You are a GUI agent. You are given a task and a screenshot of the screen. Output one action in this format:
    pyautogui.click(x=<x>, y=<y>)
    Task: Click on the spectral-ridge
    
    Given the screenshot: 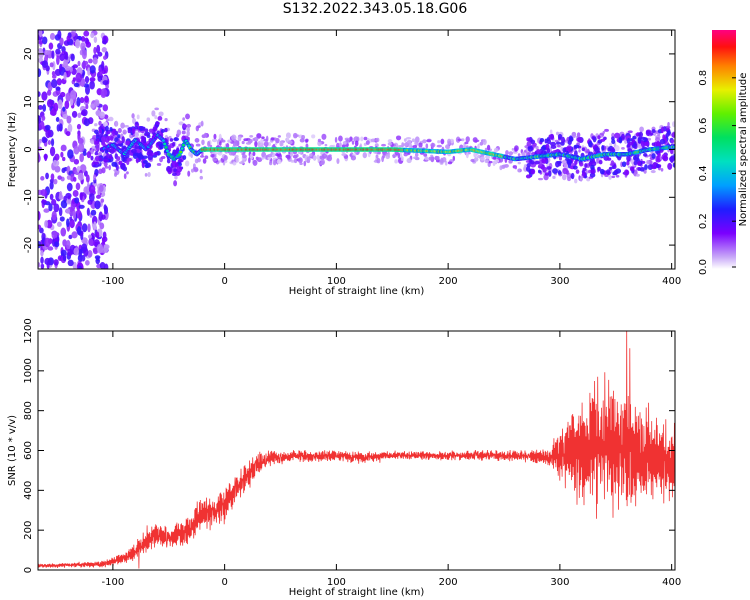 What is the action you would take?
    pyautogui.click(x=673, y=147)
    